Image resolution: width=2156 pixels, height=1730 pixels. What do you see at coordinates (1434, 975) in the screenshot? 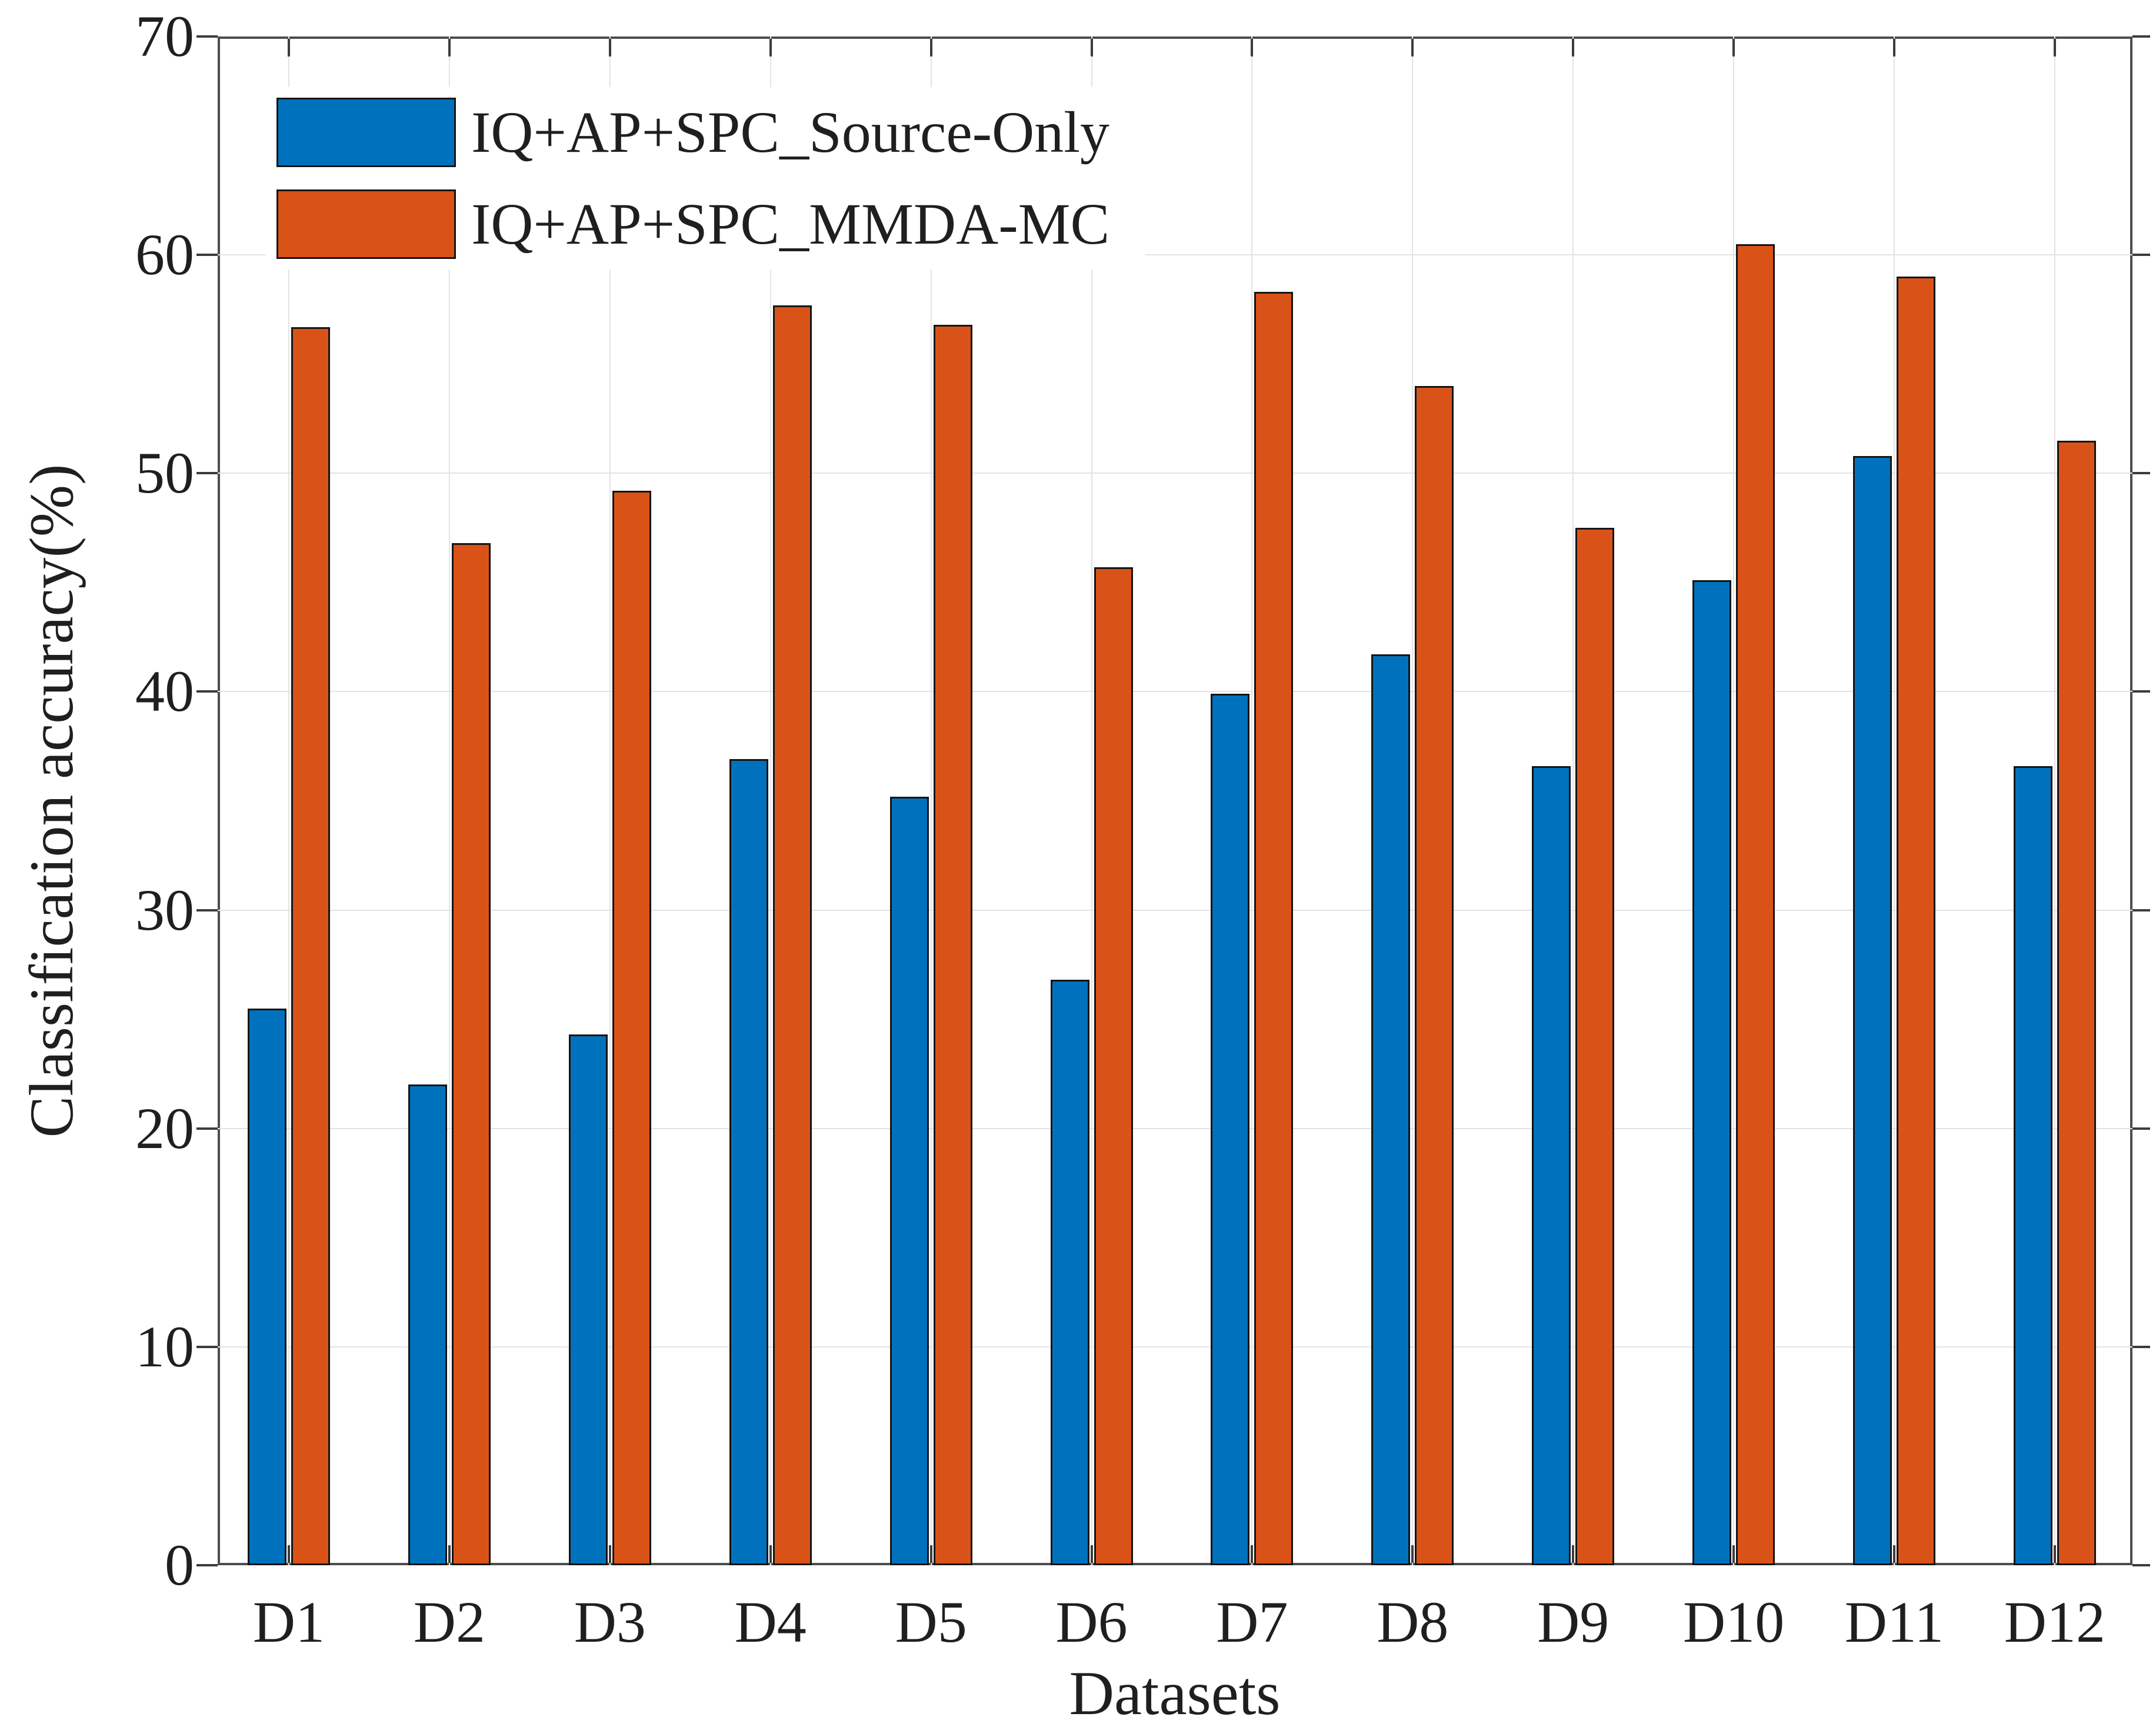
I see `bar-D8-mmda-mc` at bounding box center [1434, 975].